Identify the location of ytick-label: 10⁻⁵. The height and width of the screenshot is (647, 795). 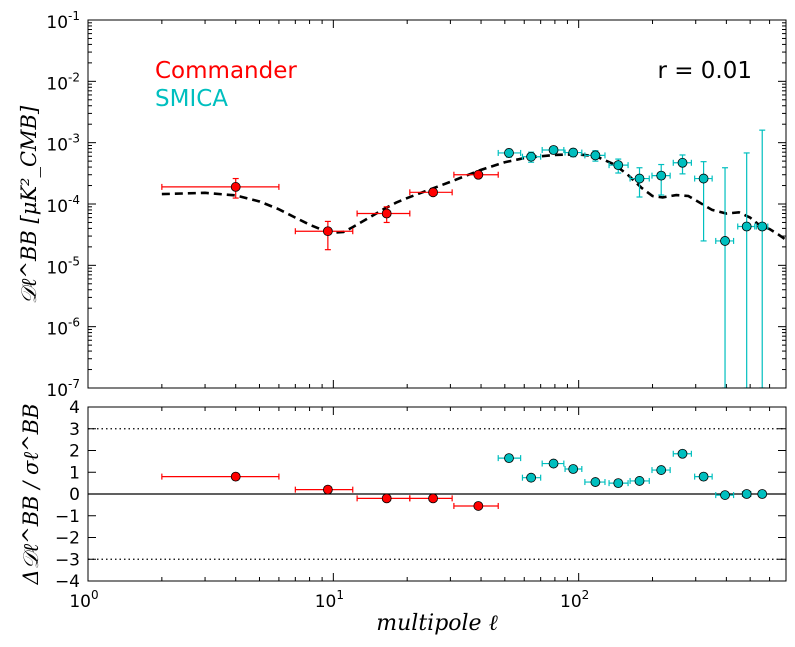
(63, 266).